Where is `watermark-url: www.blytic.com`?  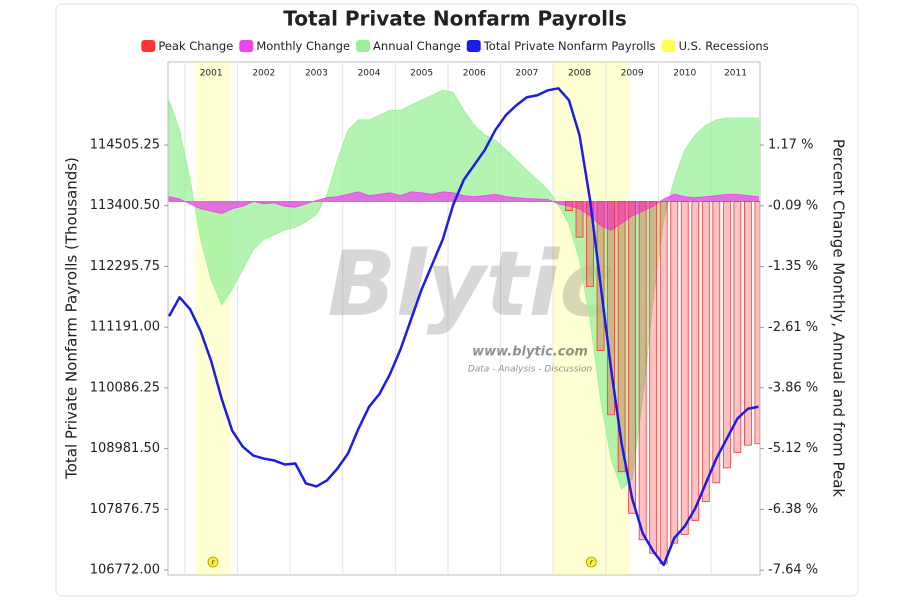 watermark-url: www.blytic.com is located at coordinates (530, 352).